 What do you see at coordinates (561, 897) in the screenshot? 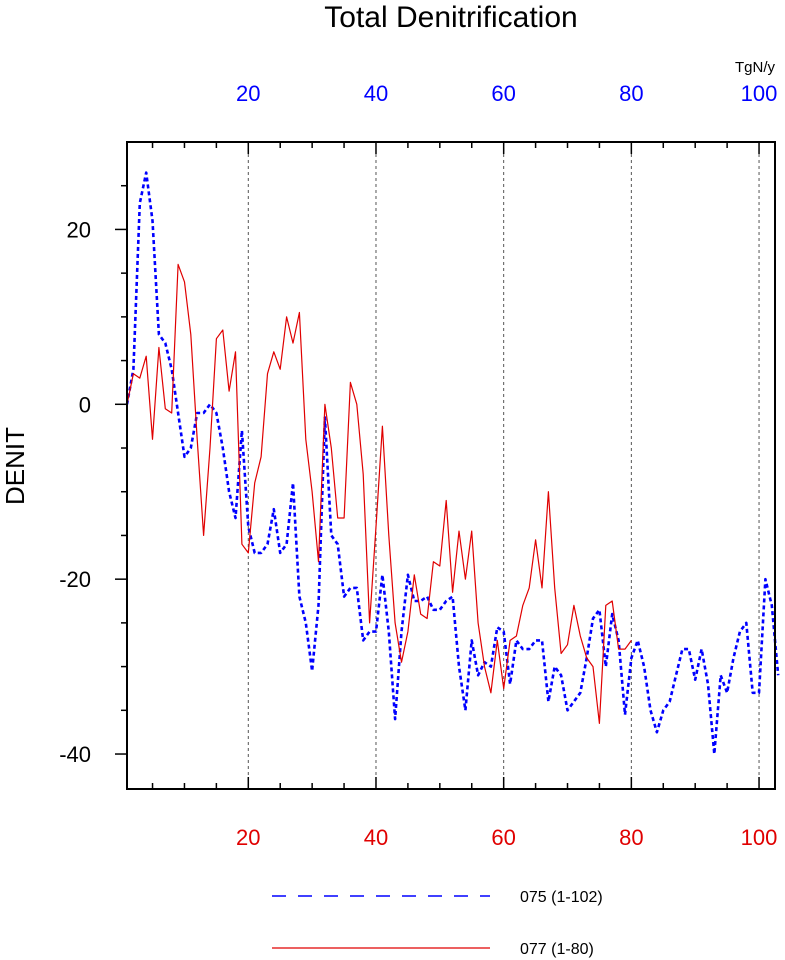
I see `legend-label-075: 075 (1-102)` at bounding box center [561, 897].